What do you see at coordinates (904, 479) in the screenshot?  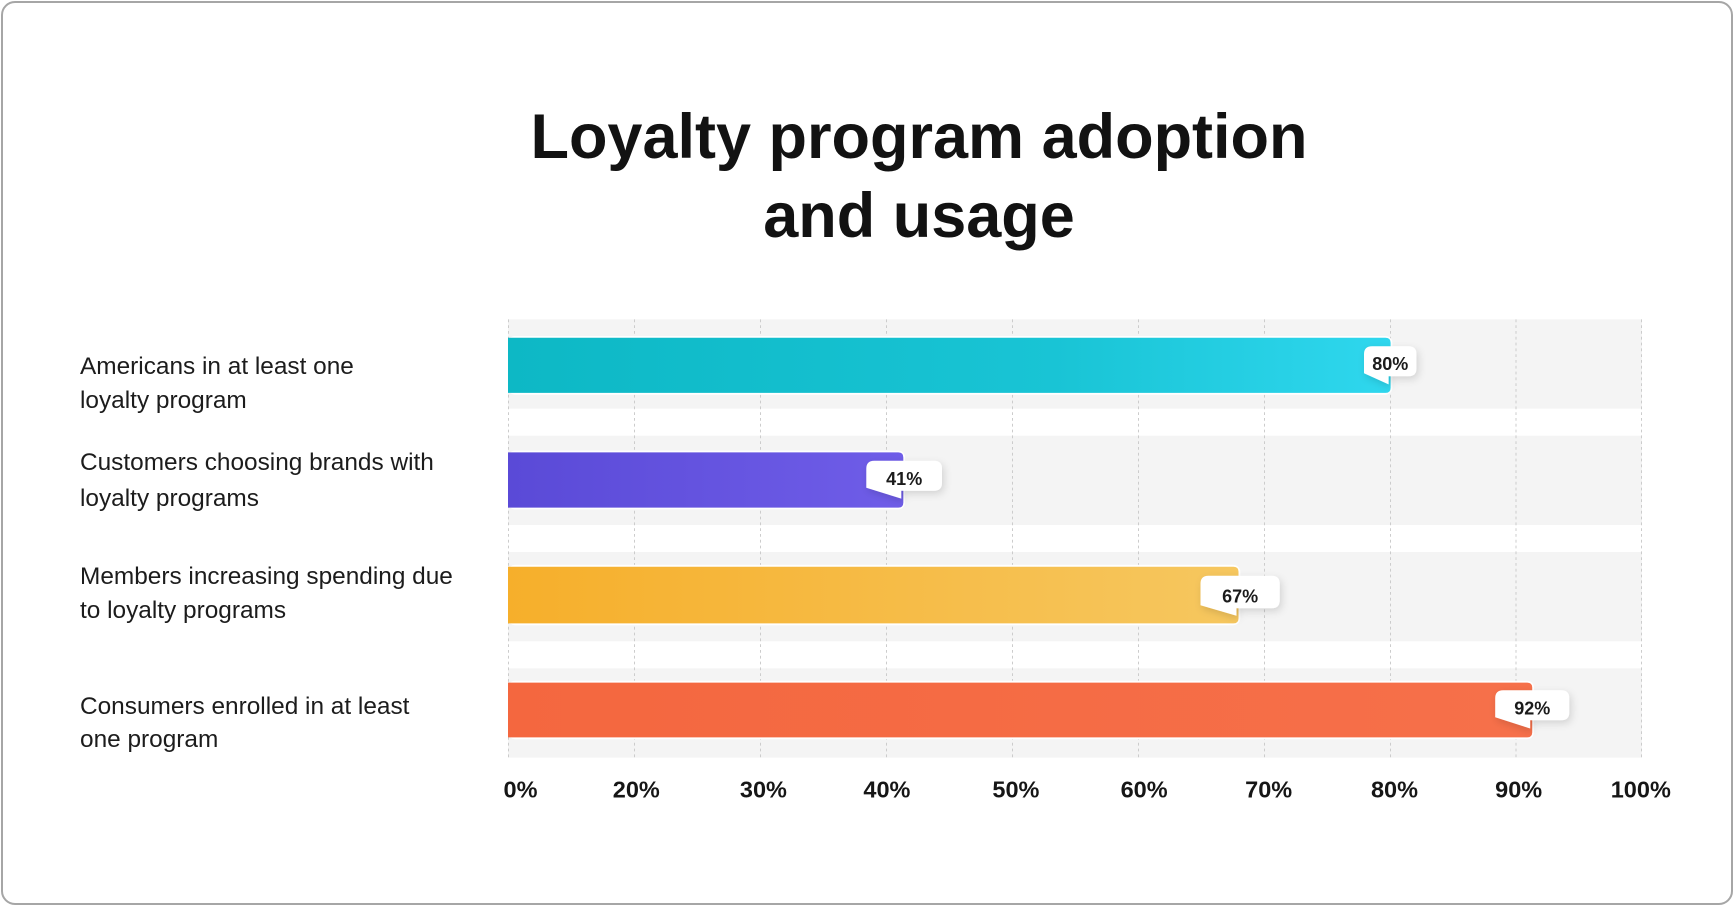 I see `svg-text: 41%` at bounding box center [904, 479].